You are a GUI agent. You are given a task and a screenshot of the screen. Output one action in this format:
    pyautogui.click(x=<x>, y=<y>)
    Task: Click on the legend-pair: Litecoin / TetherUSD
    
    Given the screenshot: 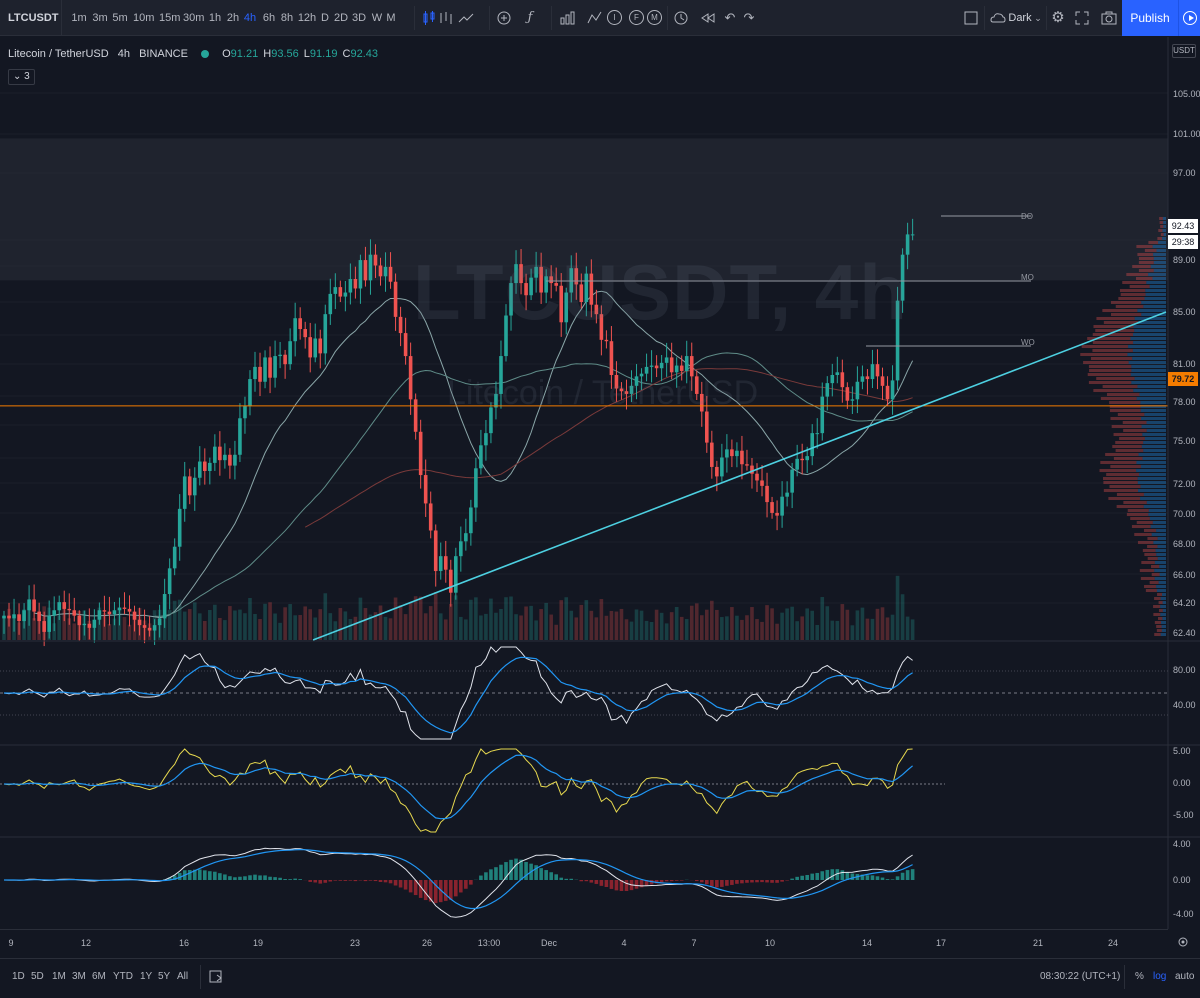 What is the action you would take?
    pyautogui.click(x=58, y=54)
    